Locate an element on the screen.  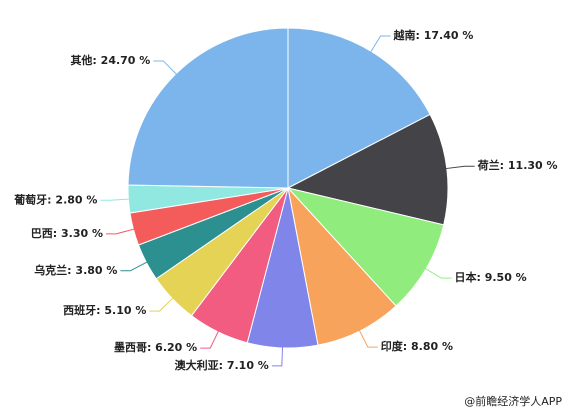
data-label: 印度: 8.80 % is located at coordinates (417, 346).